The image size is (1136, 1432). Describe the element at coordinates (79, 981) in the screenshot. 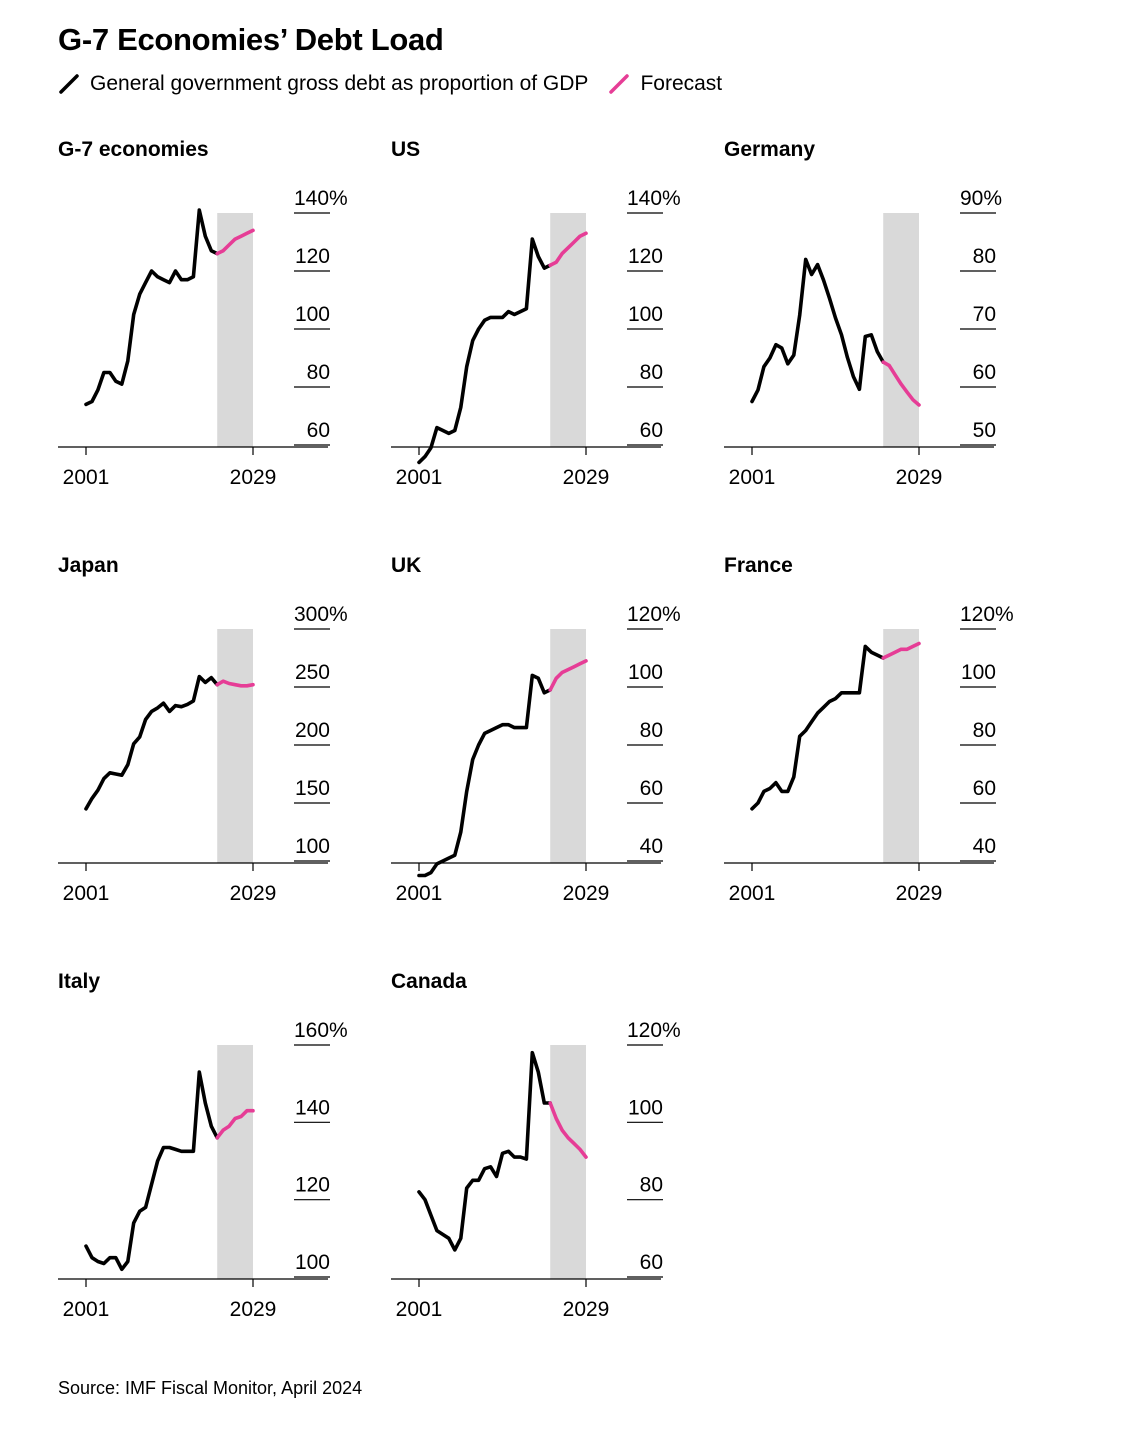

I see `chart-title: Italy` at that location.